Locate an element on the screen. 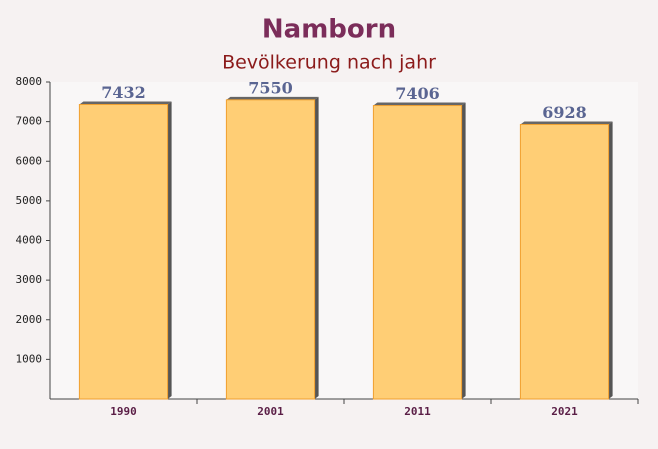 The width and height of the screenshot is (658, 449). y-tick-label: 4000 is located at coordinates (29, 240).